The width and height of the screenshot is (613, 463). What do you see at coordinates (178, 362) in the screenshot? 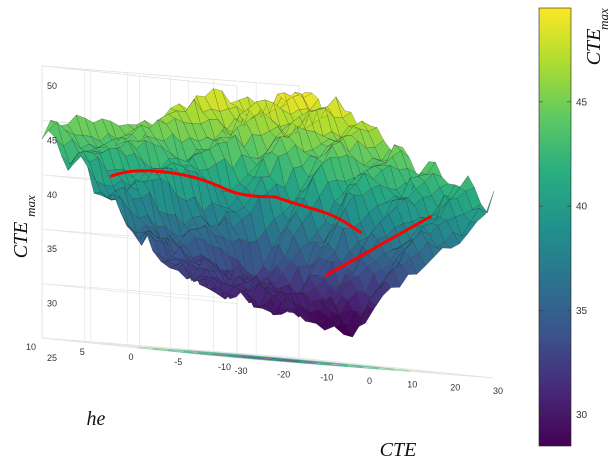
I see `he-tick-label: -5` at bounding box center [178, 362].